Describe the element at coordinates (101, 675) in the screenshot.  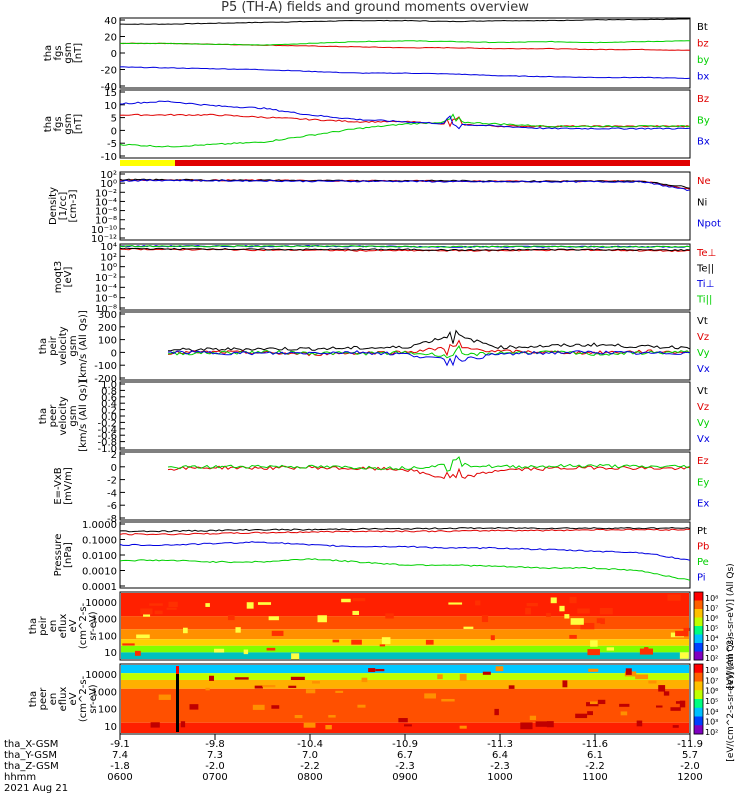
I see `panel-ytick-label: 10000` at that location.